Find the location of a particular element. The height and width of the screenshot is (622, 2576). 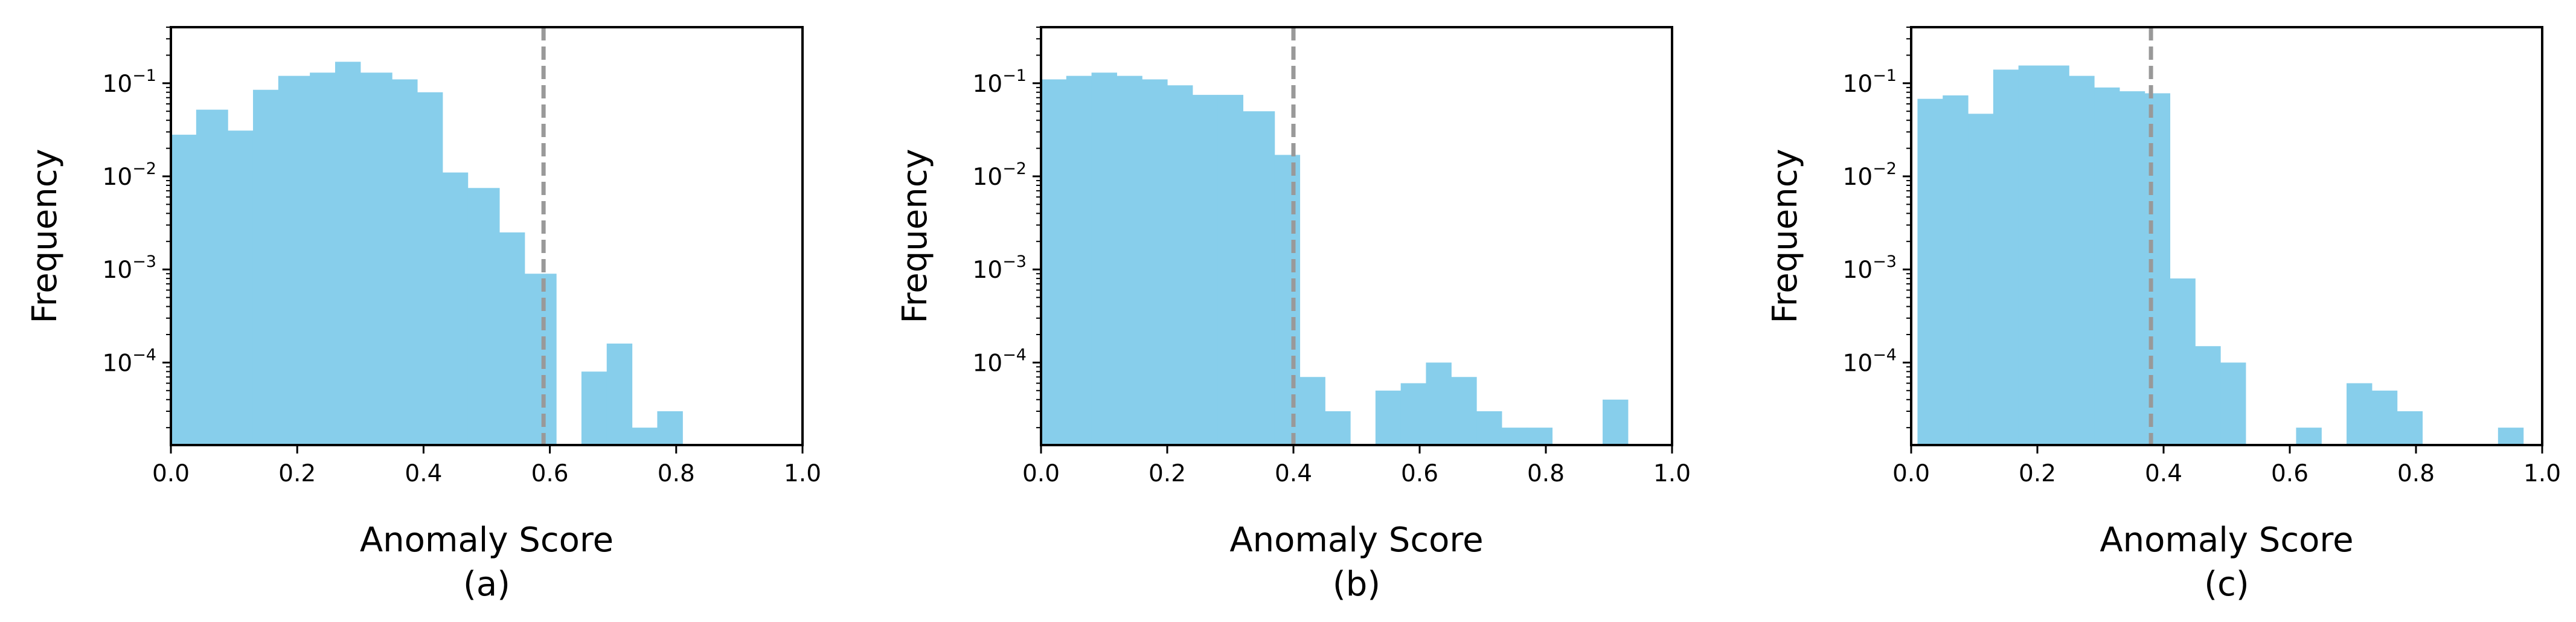

panel-label: (c) is located at coordinates (2226, 584).